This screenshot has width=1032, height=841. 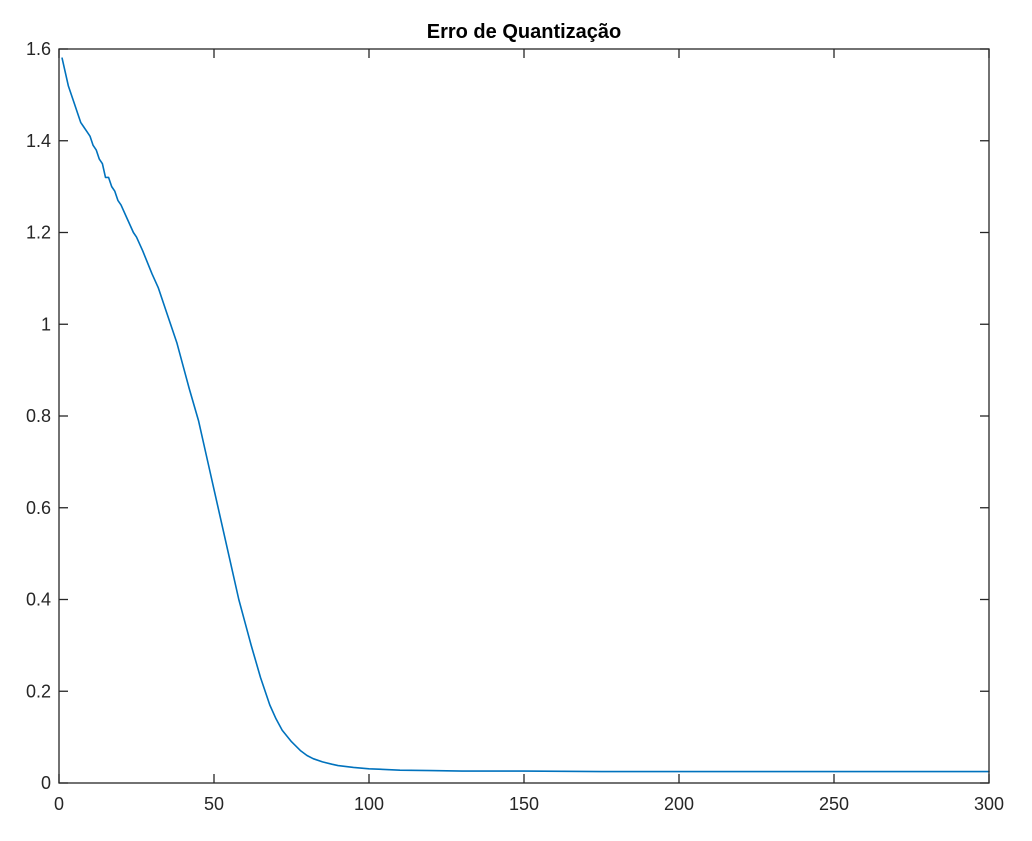 What do you see at coordinates (679, 804) in the screenshot?
I see `x-tick-label: 200` at bounding box center [679, 804].